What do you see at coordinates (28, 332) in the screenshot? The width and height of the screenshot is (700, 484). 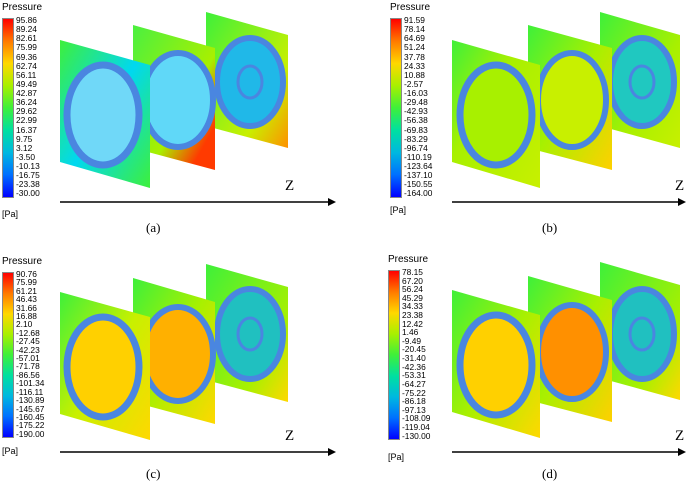 I see `legend-tick: -12.68` at bounding box center [28, 332].